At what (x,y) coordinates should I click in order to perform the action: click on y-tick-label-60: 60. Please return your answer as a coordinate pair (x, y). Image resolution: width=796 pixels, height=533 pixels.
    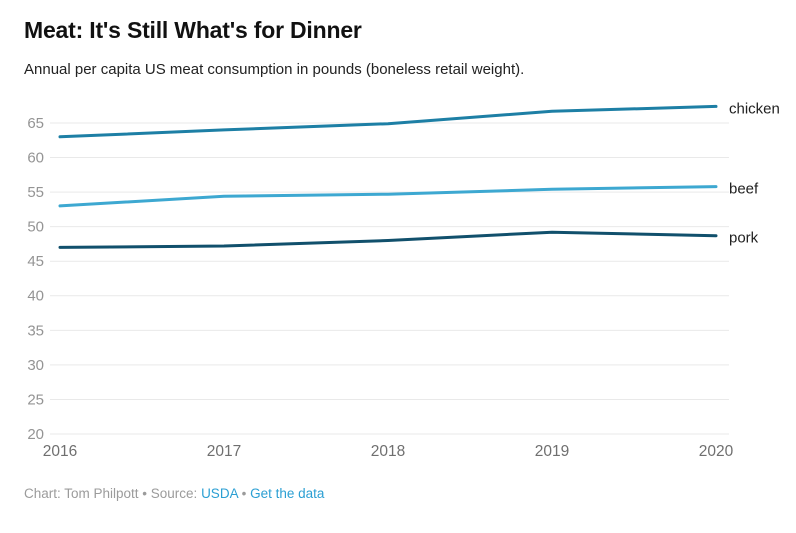
    Looking at the image, I should click on (35, 158).